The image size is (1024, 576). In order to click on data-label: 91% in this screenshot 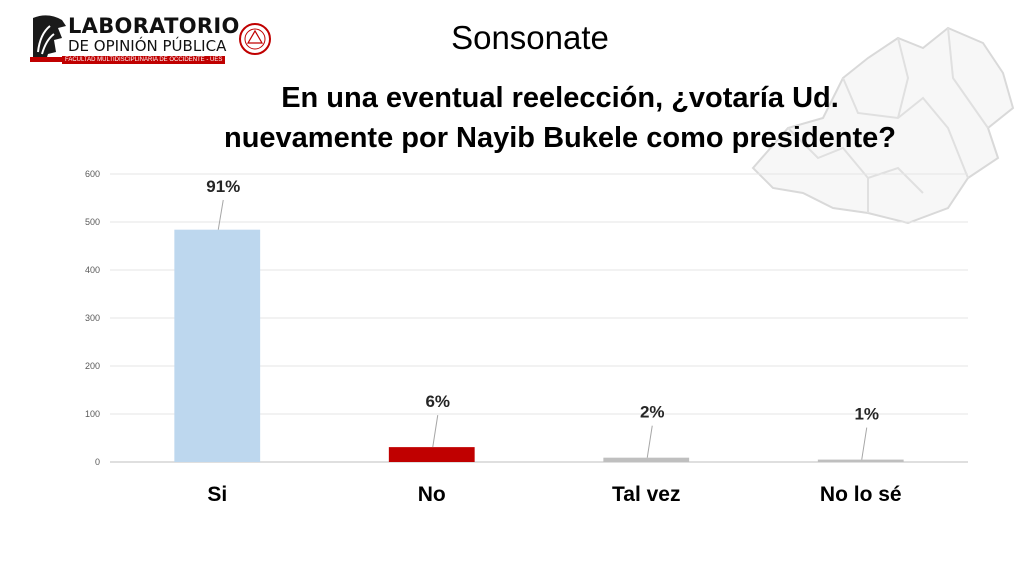, I will do `click(223, 186)`.